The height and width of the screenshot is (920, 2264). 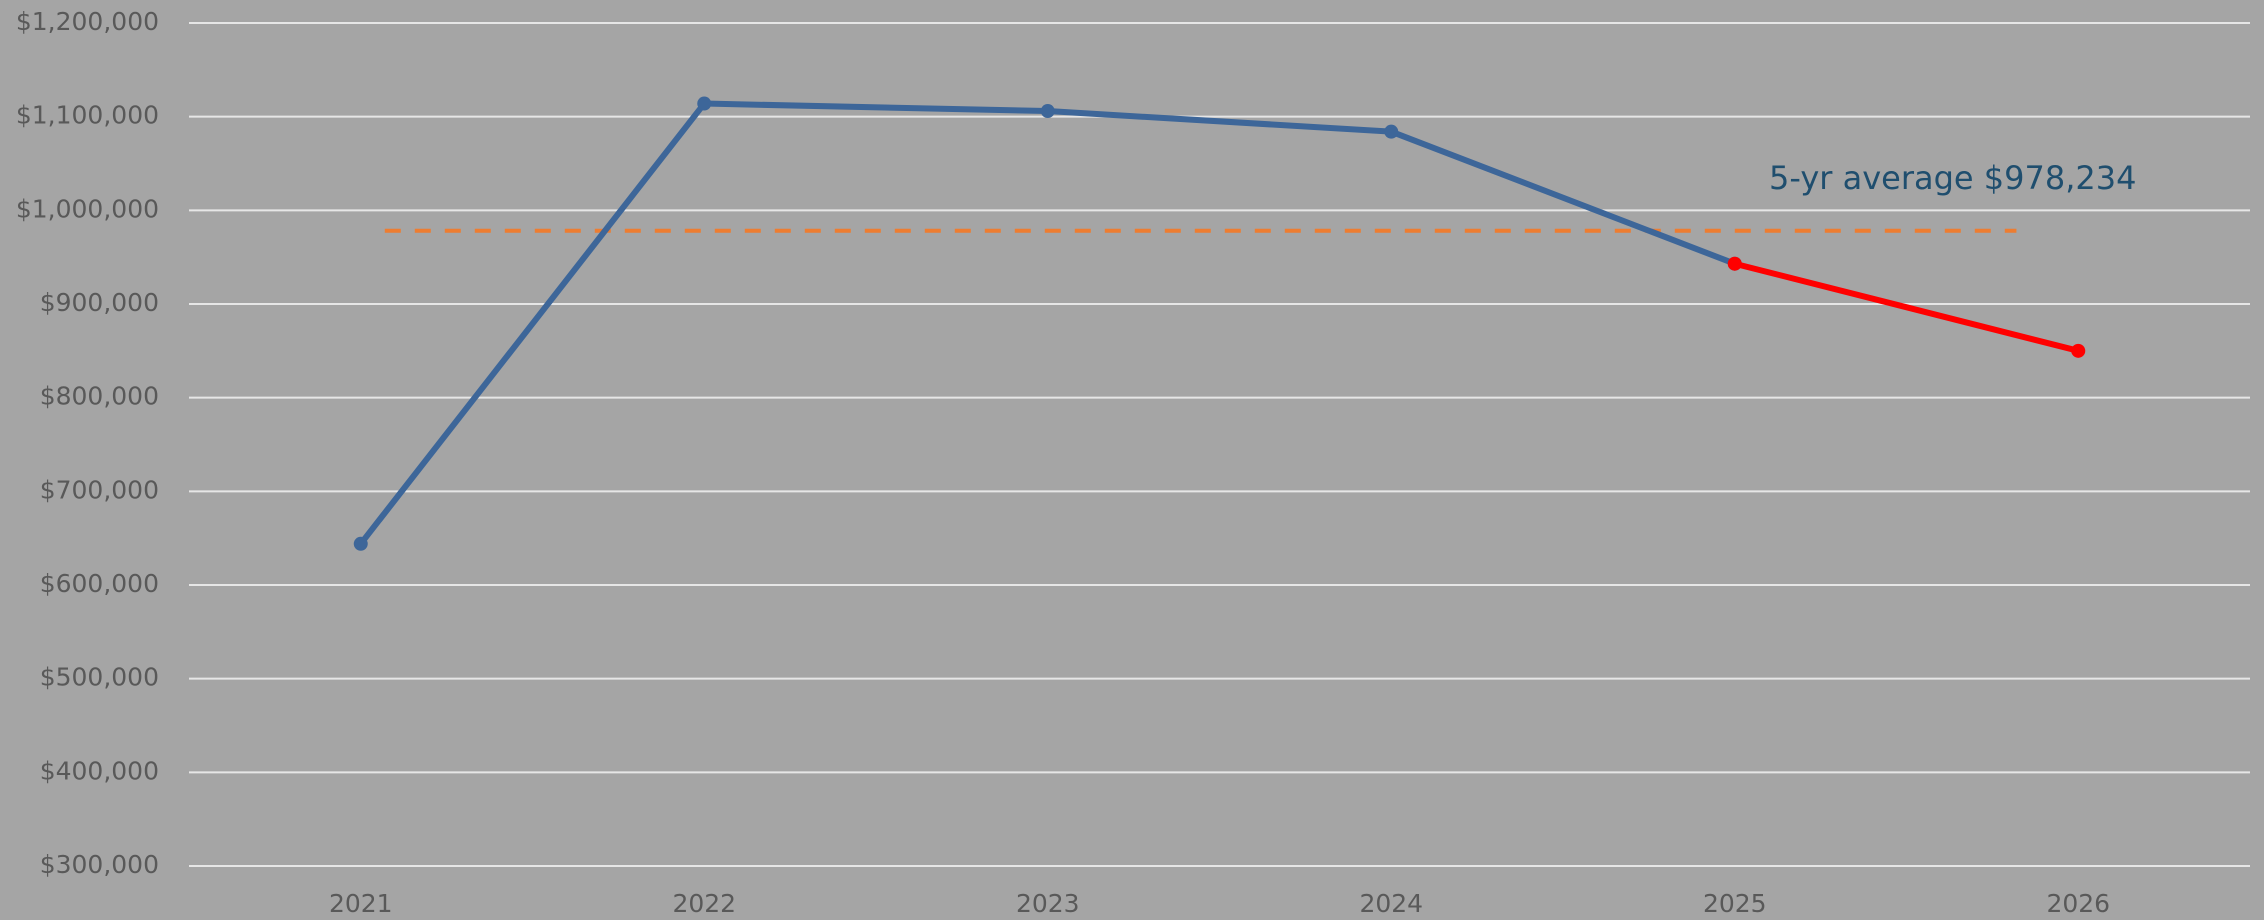 I want to click on y-tick-label: $1,100,000, so click(x=87, y=115).